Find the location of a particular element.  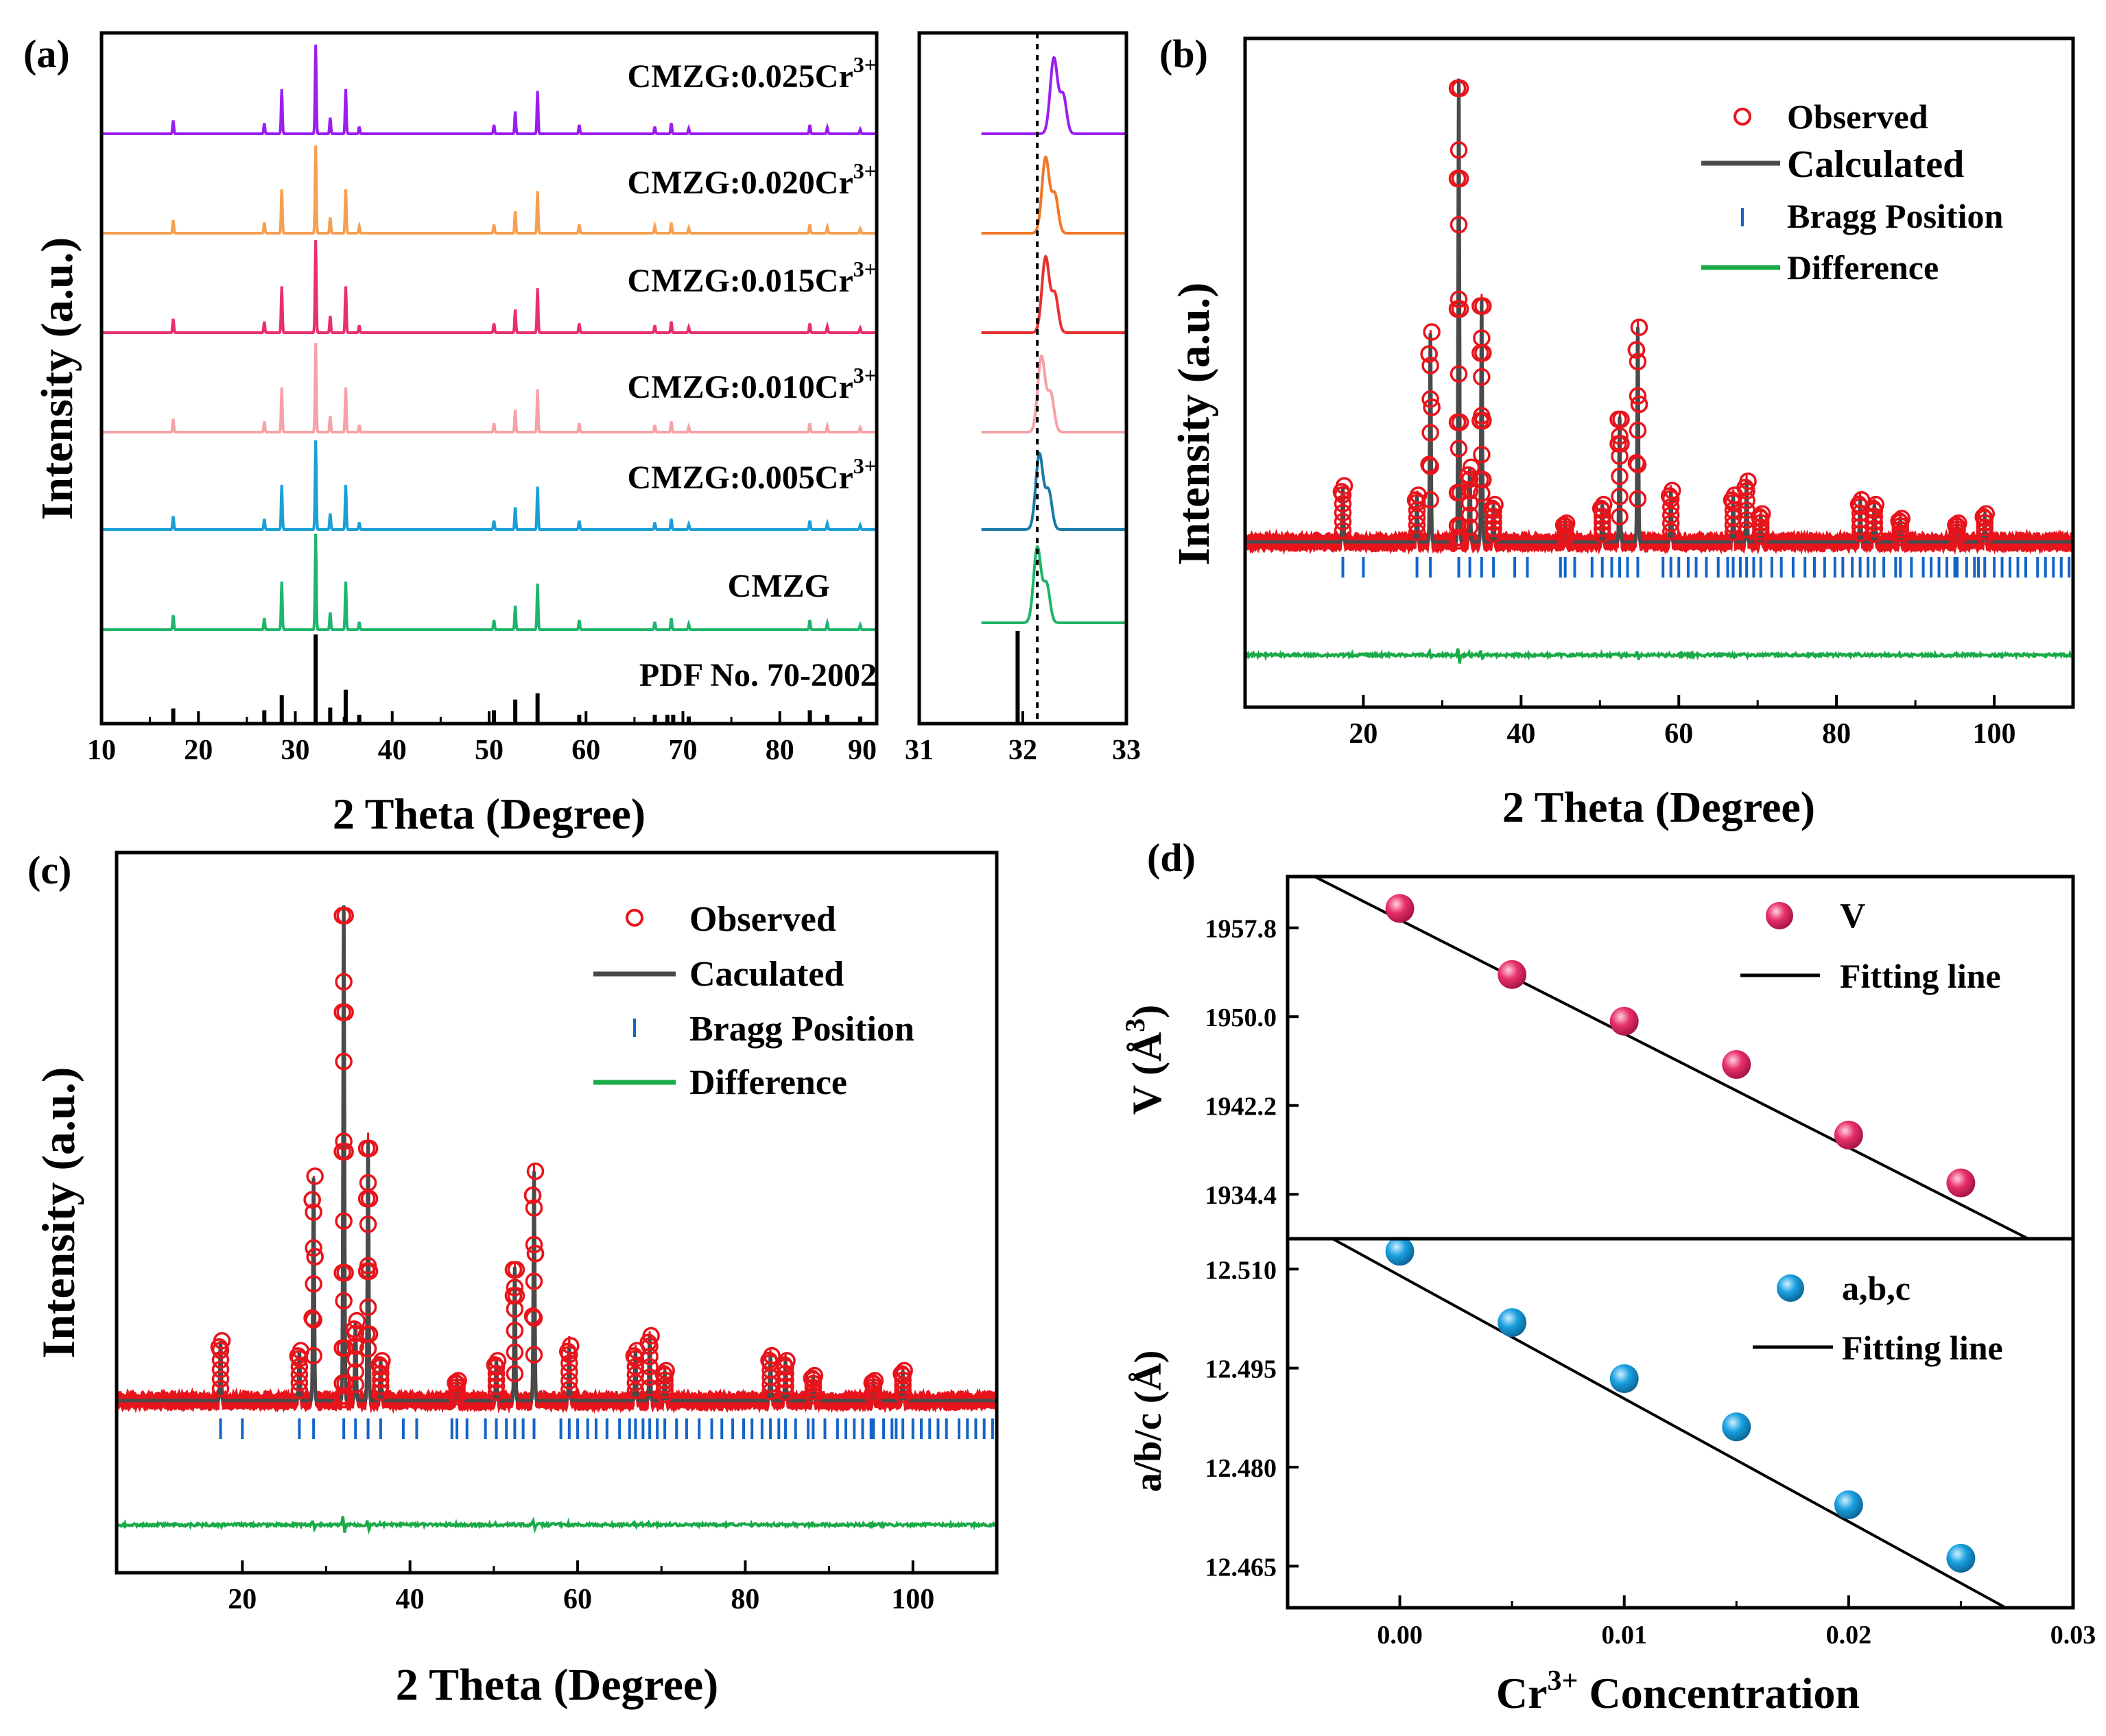

y-tick-label-abc-0: 12.510 is located at coordinates (1241, 1270).